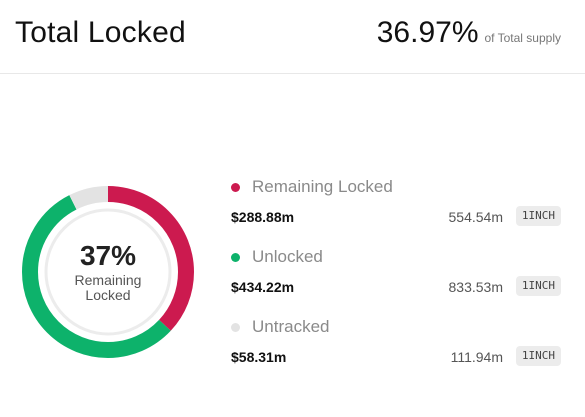  Describe the element at coordinates (235, 257) in the screenshot. I see `unlocked-dot` at that location.